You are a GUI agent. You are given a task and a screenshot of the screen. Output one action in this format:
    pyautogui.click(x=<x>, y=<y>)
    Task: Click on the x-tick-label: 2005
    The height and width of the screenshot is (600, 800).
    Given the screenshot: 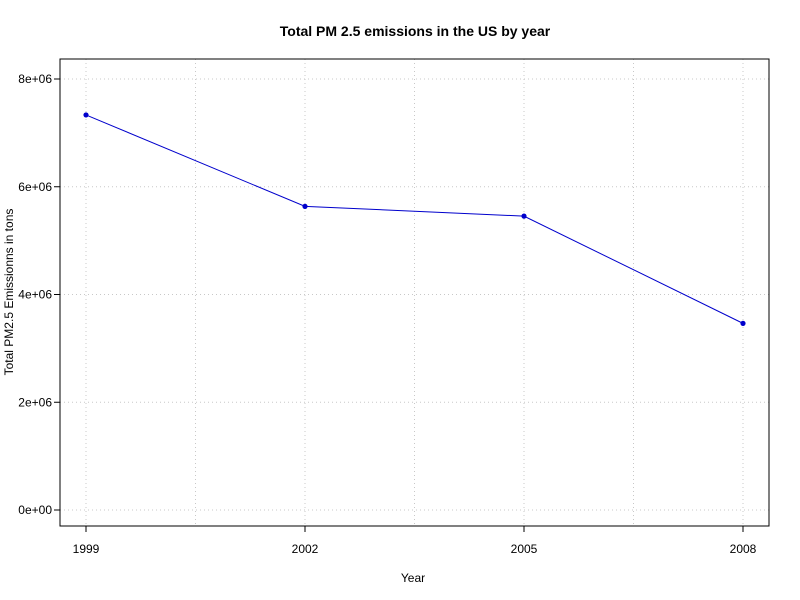 What is the action you would take?
    pyautogui.click(x=524, y=549)
    